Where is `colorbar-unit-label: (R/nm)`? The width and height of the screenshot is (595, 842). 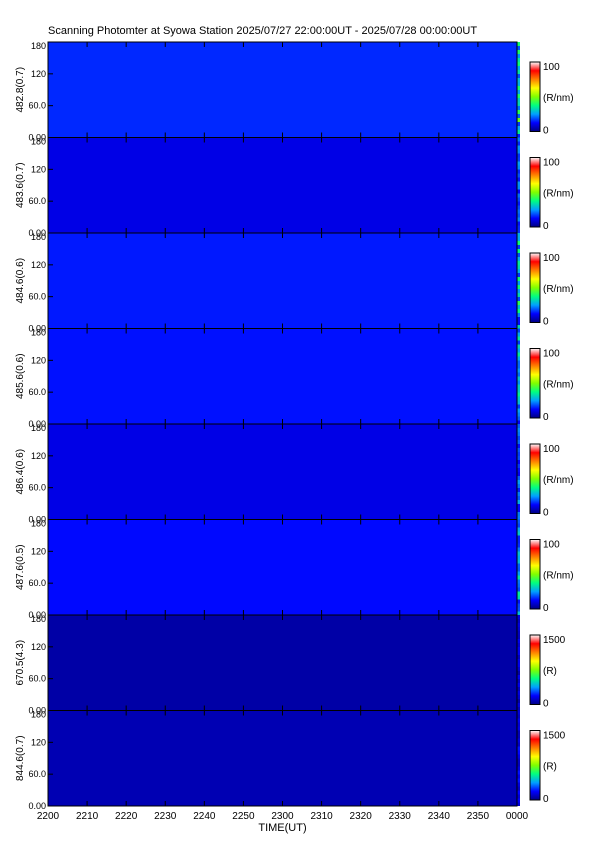
colorbar-unit-label: (R/nm) is located at coordinates (558, 98).